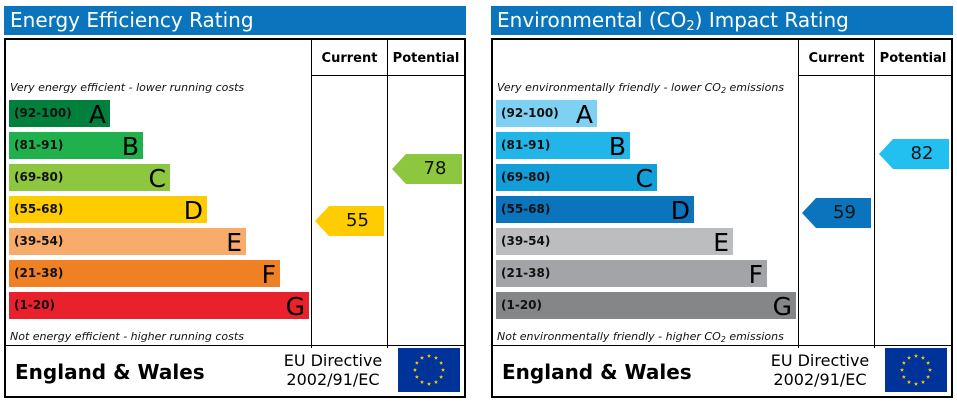  I want to click on potential-rating-arrow: 82, so click(914, 154).